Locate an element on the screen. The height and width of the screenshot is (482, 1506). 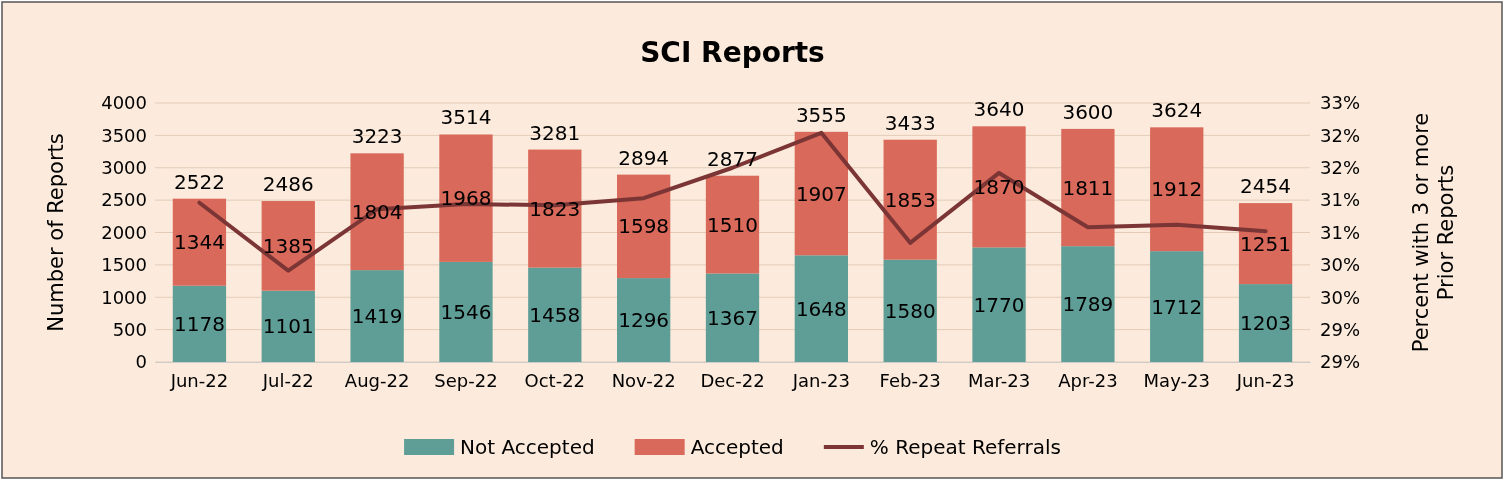
total-label: 3600 is located at coordinates (1088, 111).